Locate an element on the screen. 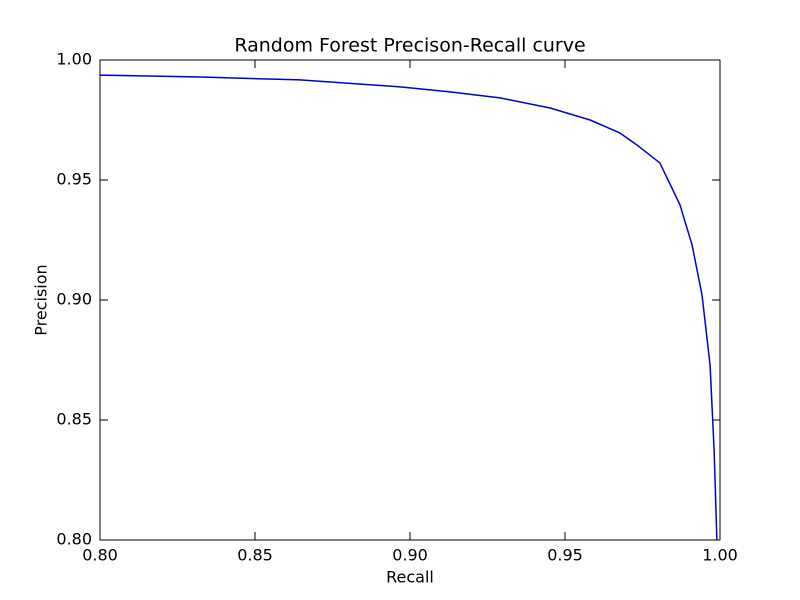 The height and width of the screenshot is (600, 800). x-tick-label: 0.85 is located at coordinates (255, 555).